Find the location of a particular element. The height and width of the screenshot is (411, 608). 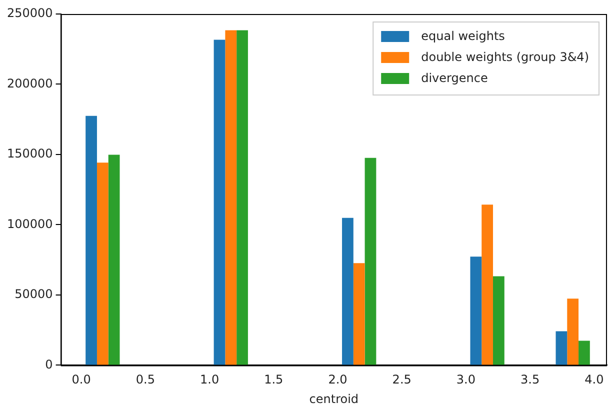

x-tick-label: 3.5 is located at coordinates (530, 379).